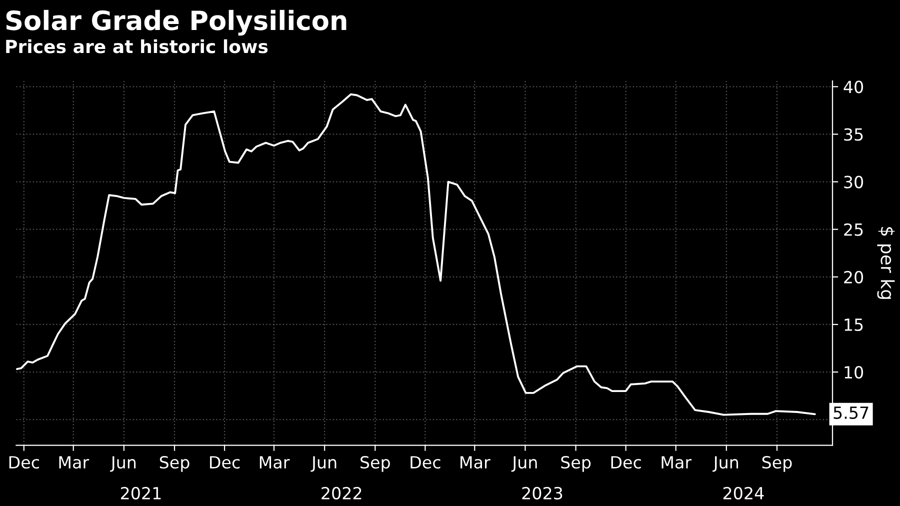  I want to click on annotation: 5.57, so click(851, 413).